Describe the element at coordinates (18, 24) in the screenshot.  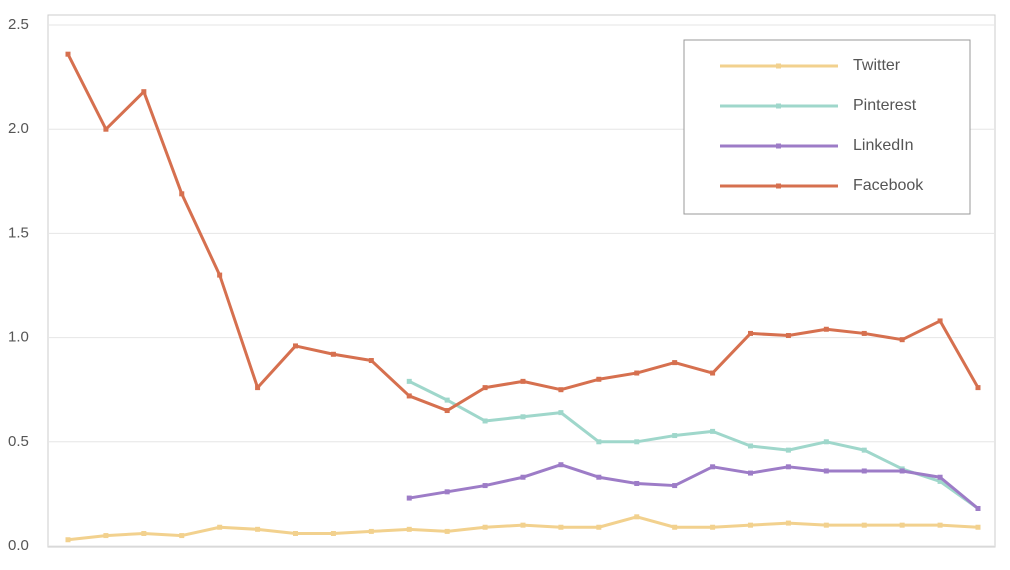
I see `y-tick-label: 2.5` at that location.